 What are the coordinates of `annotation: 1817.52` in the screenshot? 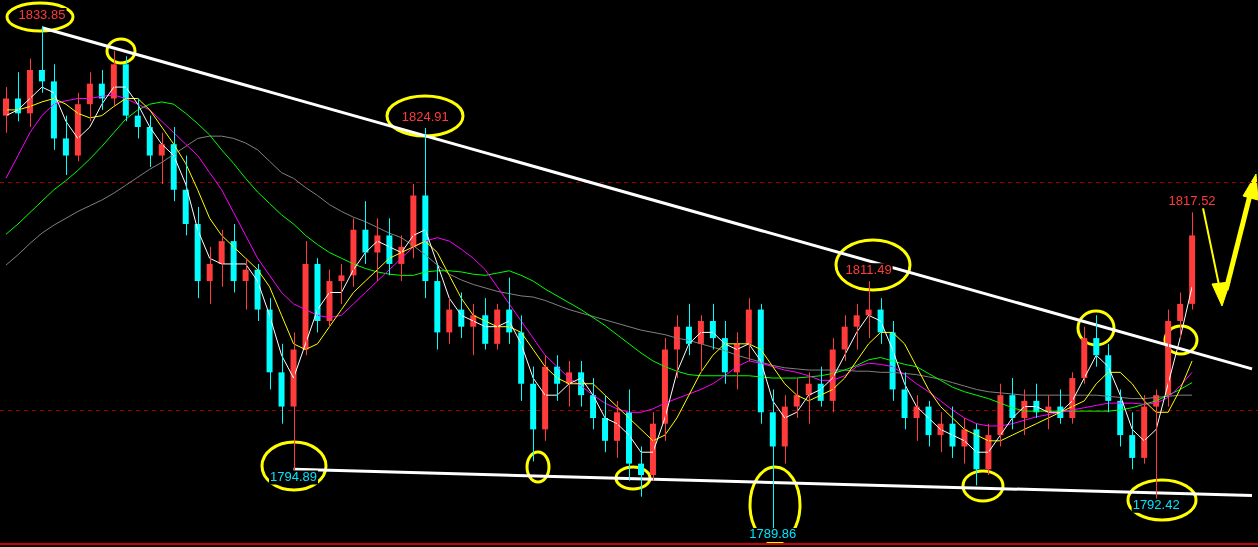 It's located at (1192, 201).